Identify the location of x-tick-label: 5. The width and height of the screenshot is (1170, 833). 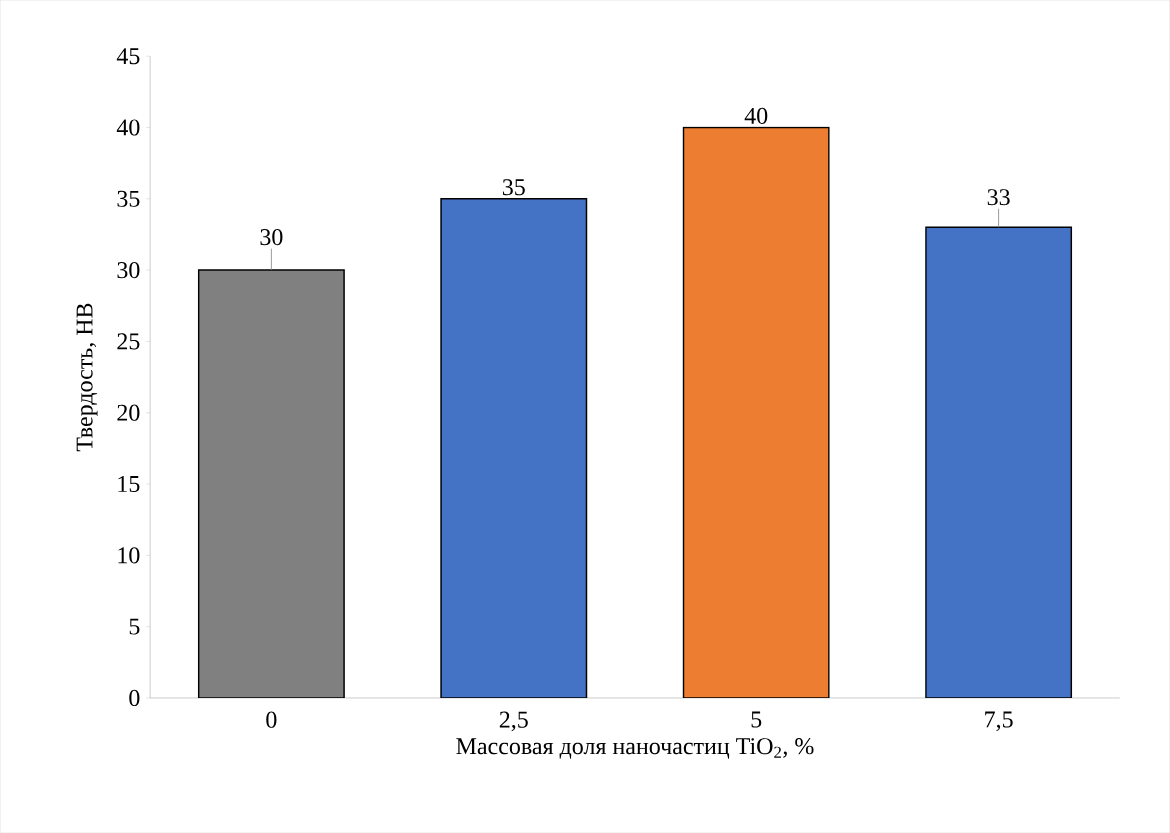
(756, 719).